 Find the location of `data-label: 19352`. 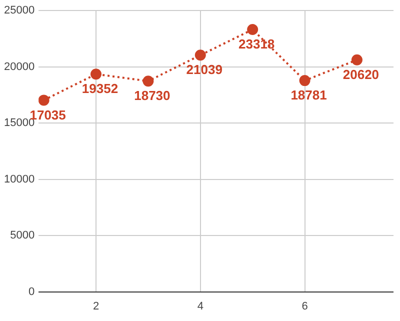

data-label: 19352 is located at coordinates (100, 88).